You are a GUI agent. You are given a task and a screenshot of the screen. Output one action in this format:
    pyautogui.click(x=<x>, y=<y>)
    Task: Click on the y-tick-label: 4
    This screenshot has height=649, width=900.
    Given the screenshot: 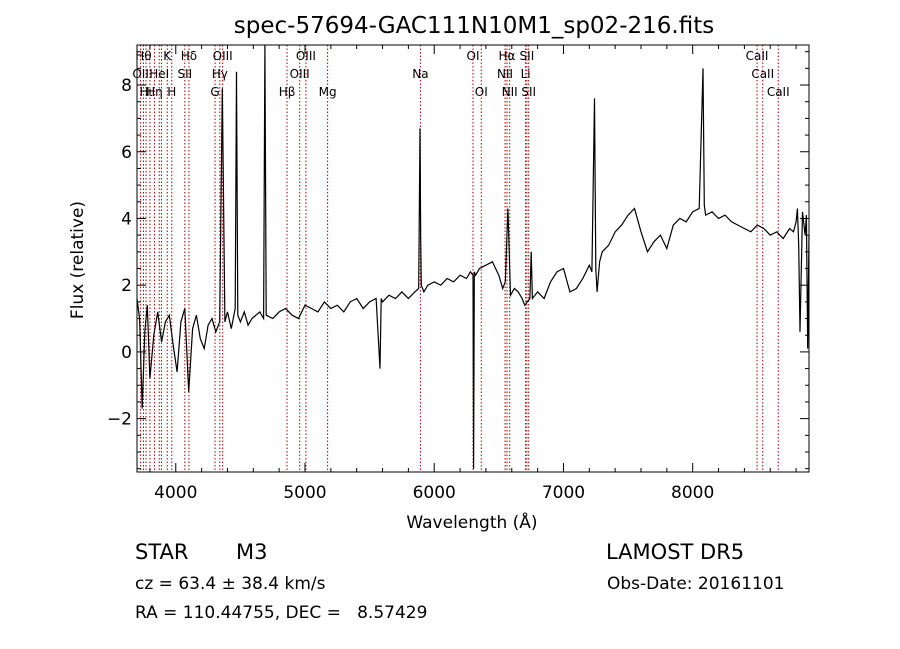 What is the action you would take?
    pyautogui.click(x=126, y=219)
    